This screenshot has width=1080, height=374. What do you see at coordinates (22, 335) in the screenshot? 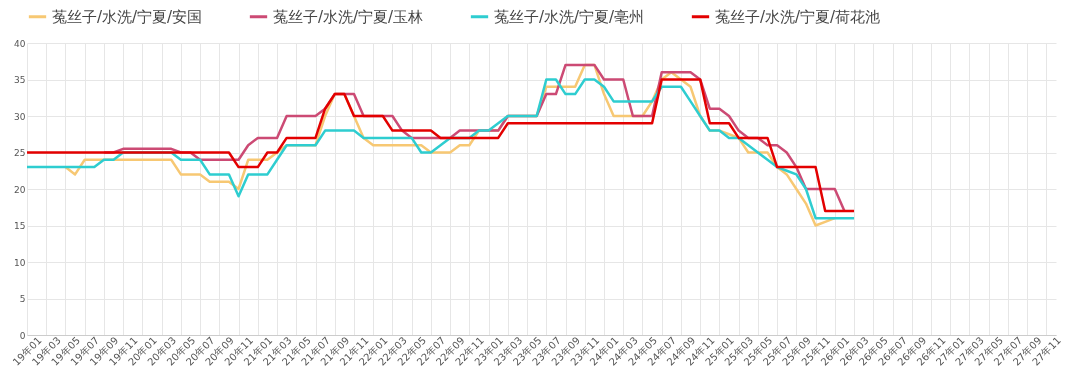
I see `y-tick-label: 0` at bounding box center [22, 335].